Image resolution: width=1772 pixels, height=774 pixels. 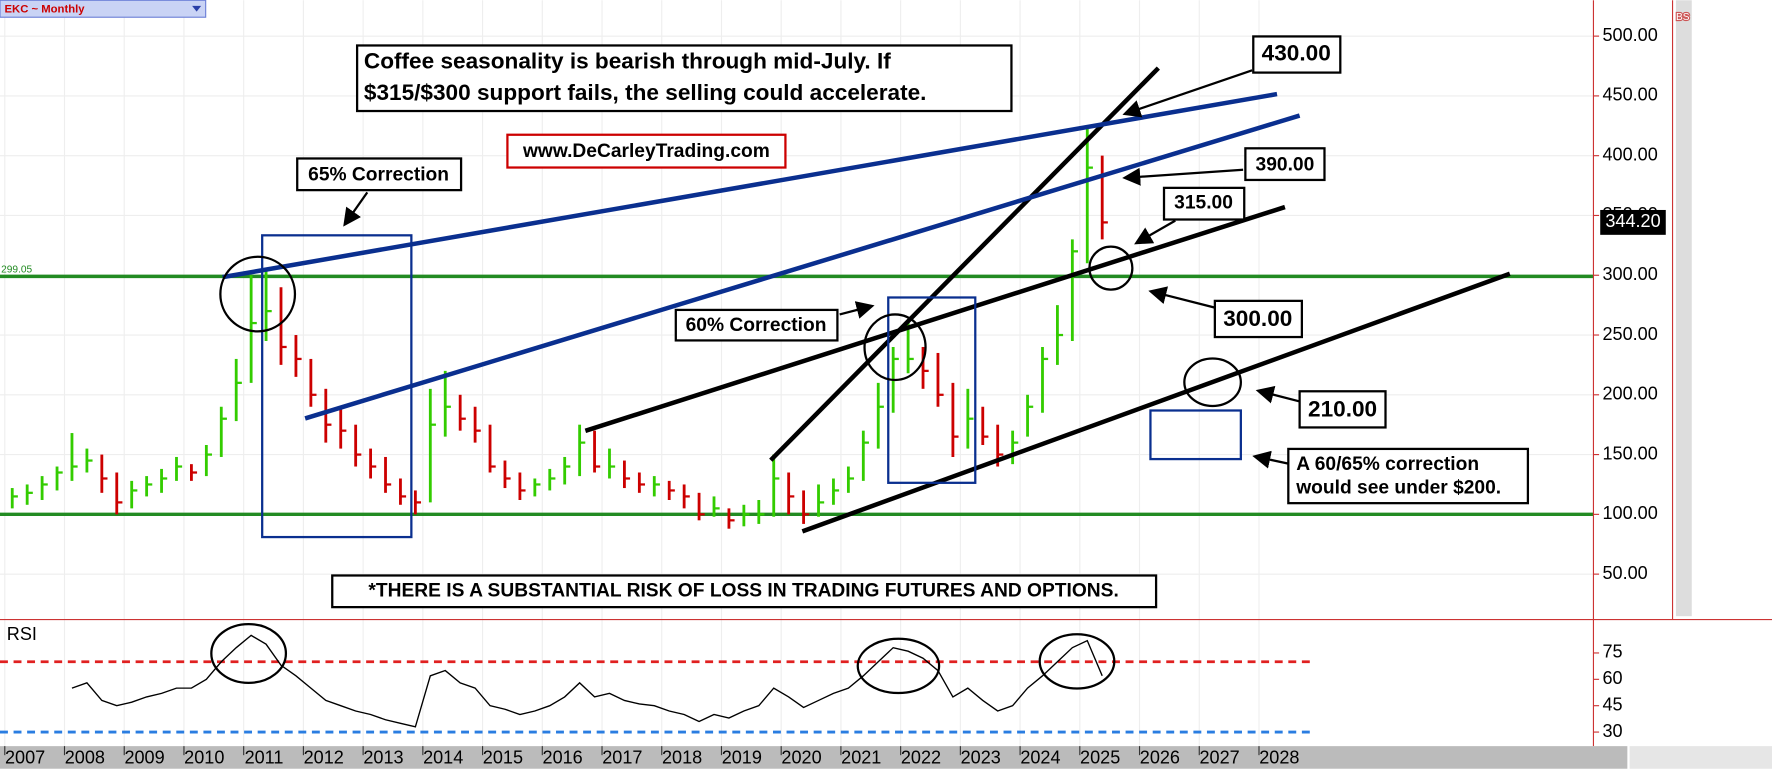 What do you see at coordinates (801, 757) in the screenshot?
I see `x-tick-label: 2020` at bounding box center [801, 757].